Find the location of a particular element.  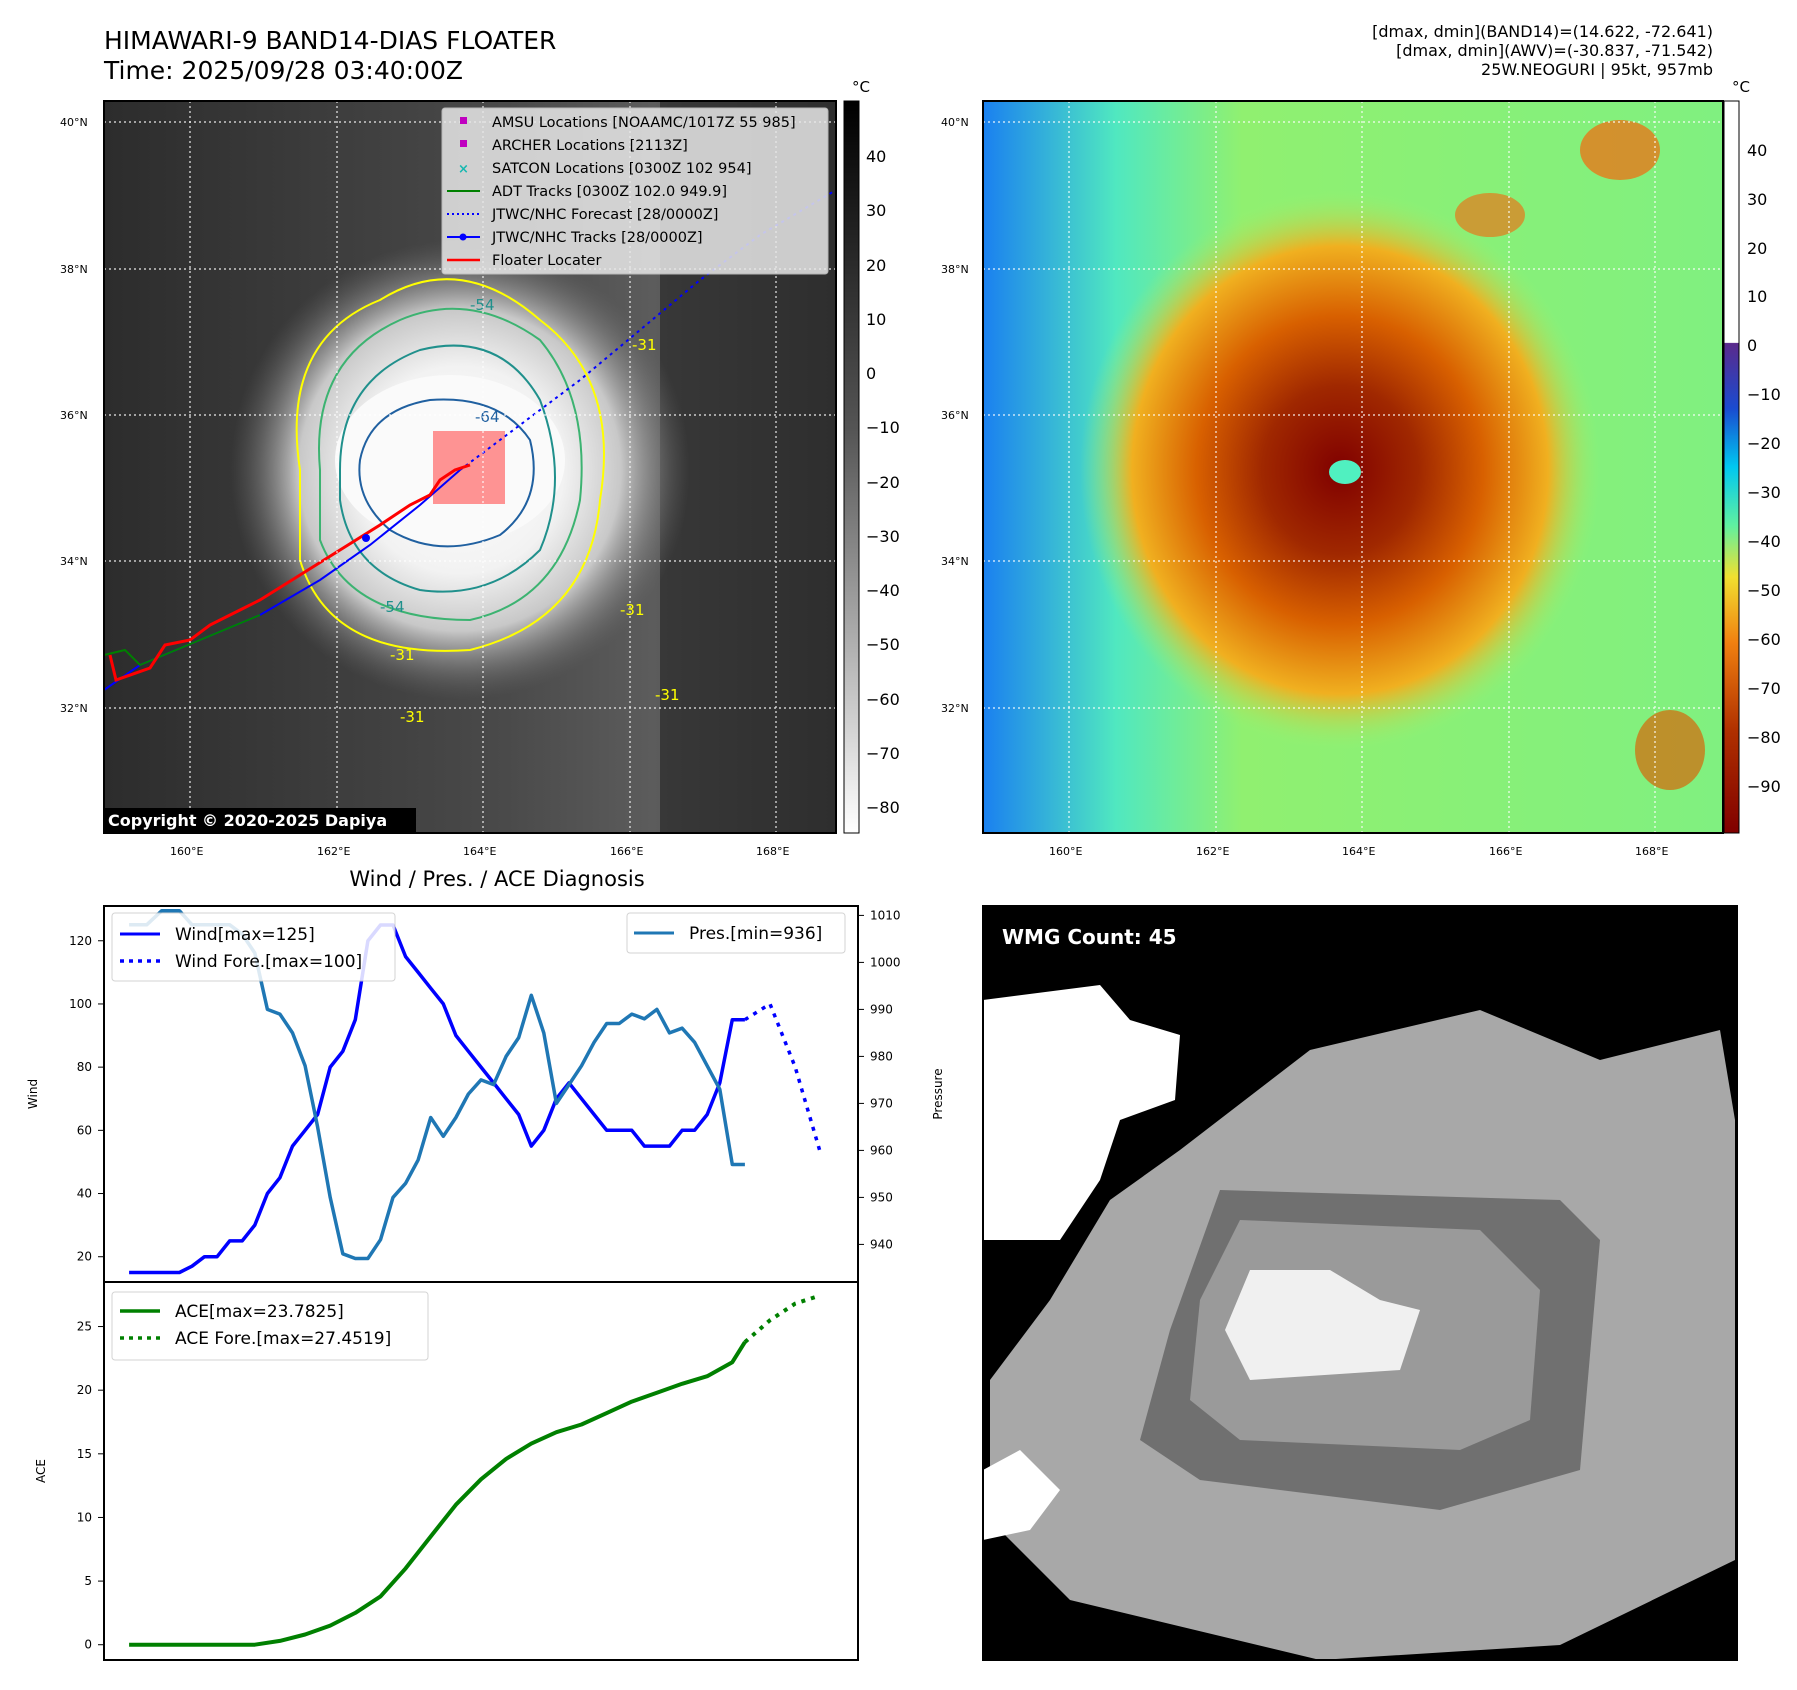

floater-track is located at coordinates (289, 572).